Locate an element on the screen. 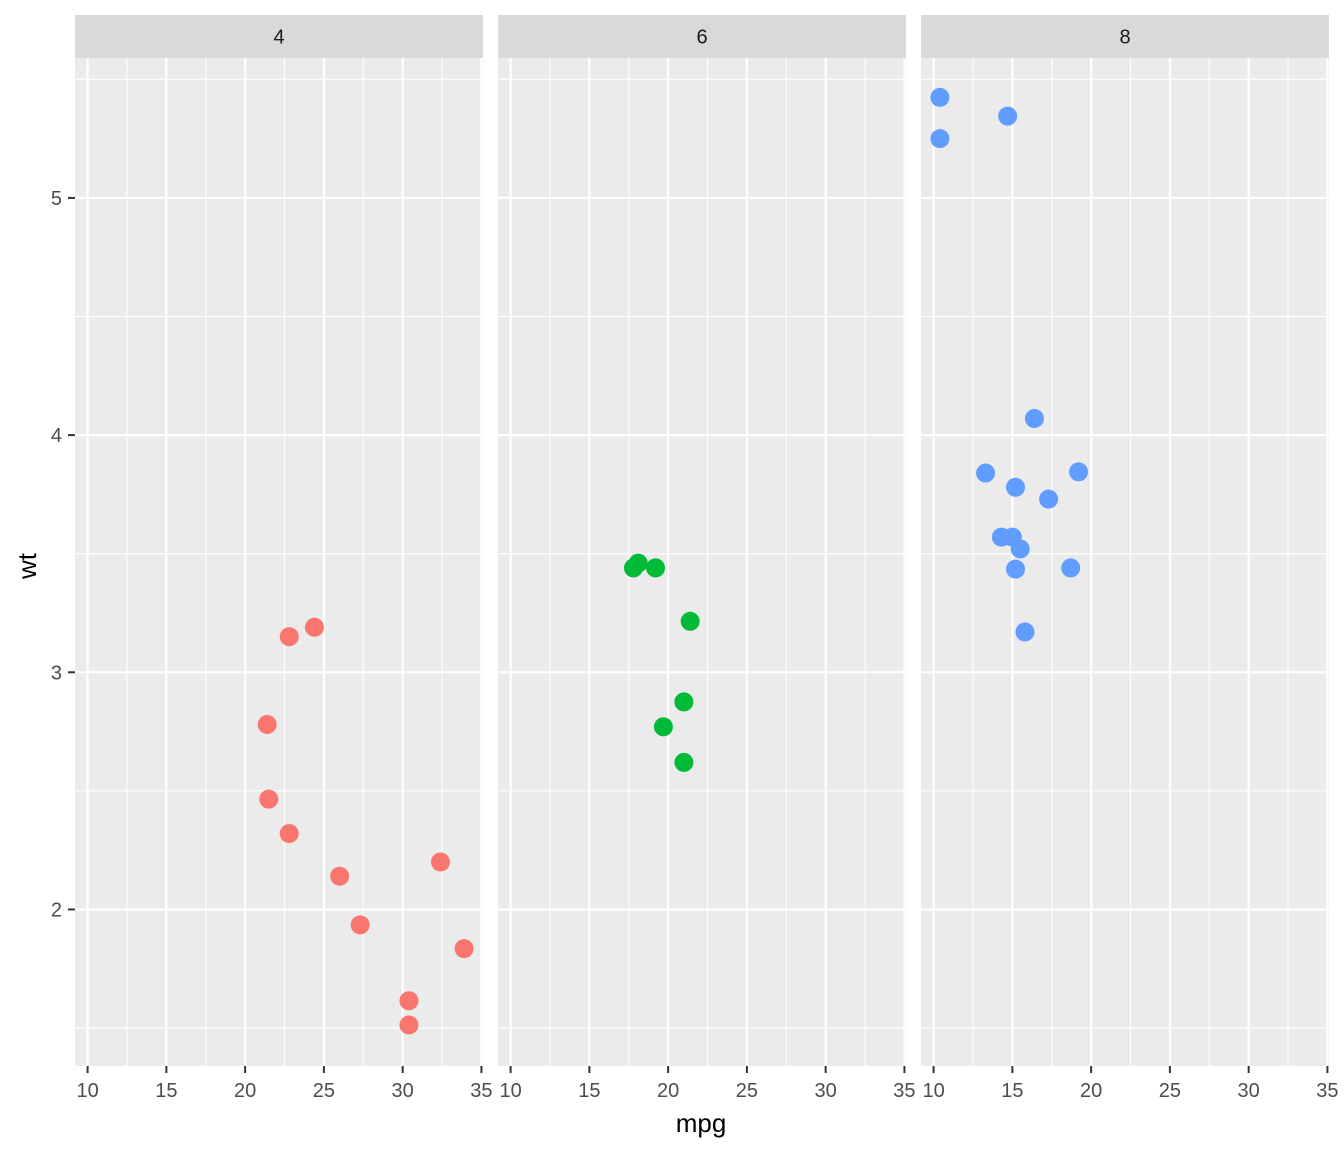 Image resolution: width=1344 pixels, height=1152 pixels. y-axis: 2 3 4 5 is located at coordinates (63, 554).